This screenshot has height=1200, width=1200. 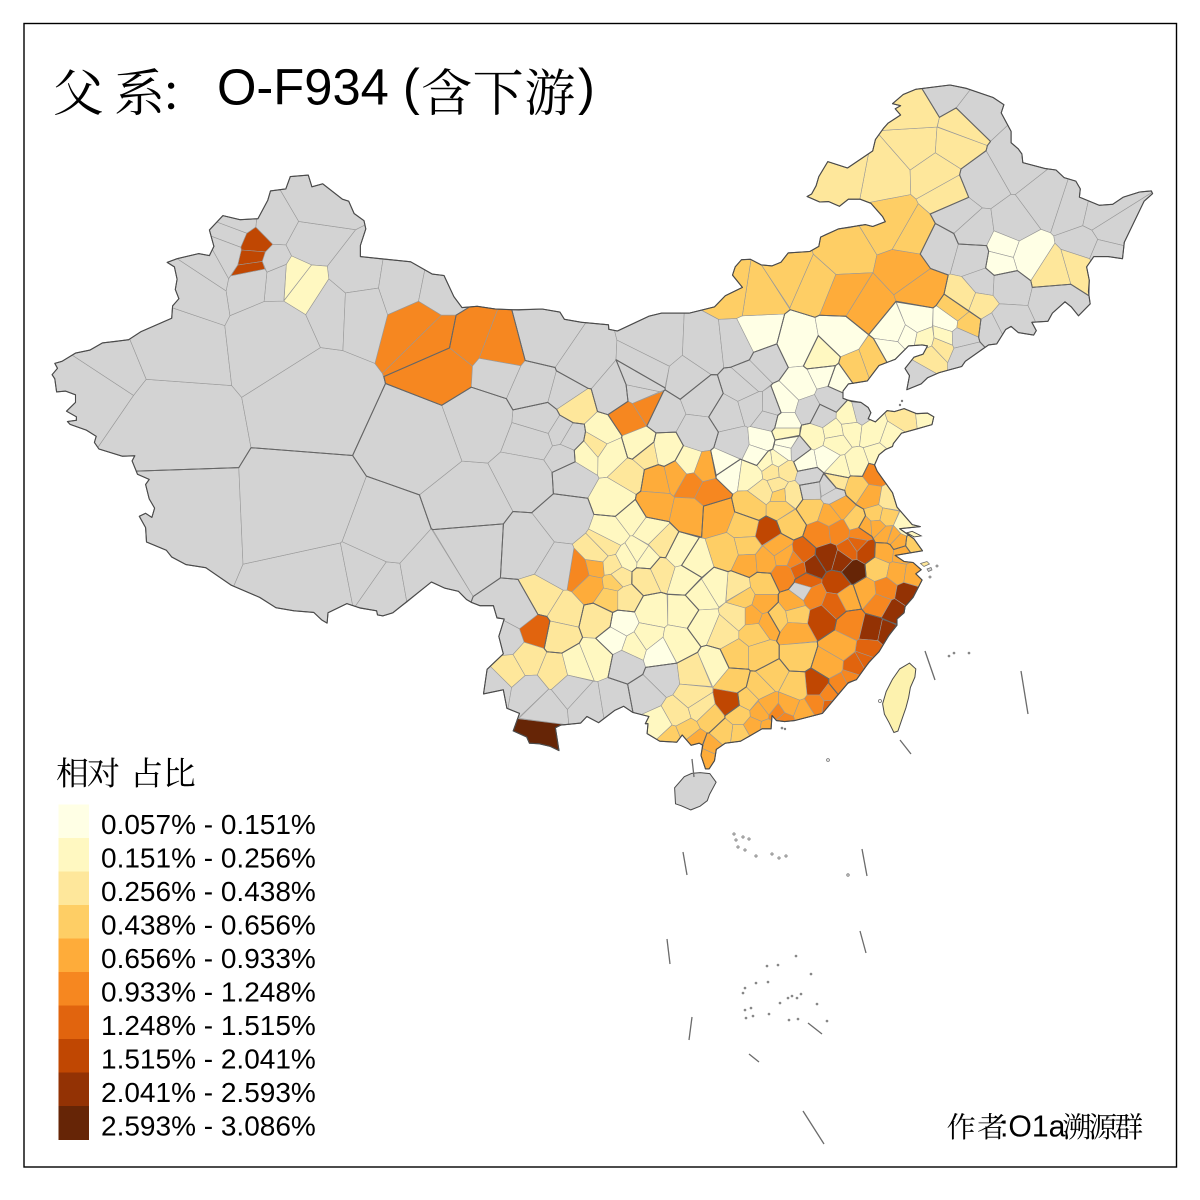 I want to click on svg-text: 1.515% - 2.041%, so click(x=208, y=1058).